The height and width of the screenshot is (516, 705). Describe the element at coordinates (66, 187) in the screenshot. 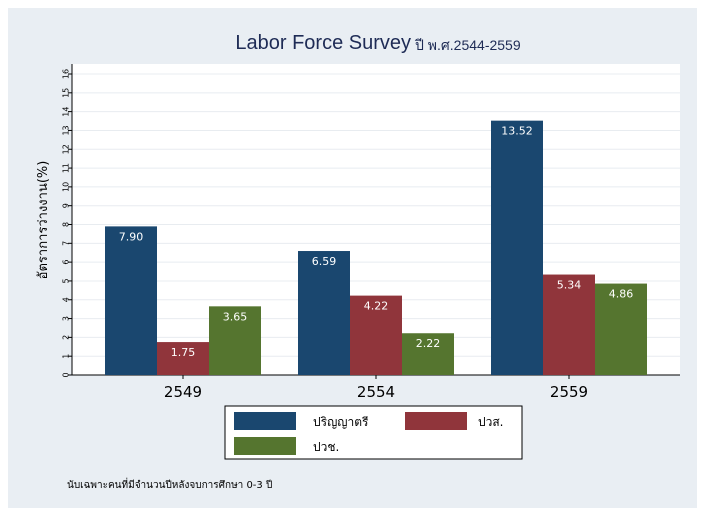

I see `y-tick-label: 10` at that location.